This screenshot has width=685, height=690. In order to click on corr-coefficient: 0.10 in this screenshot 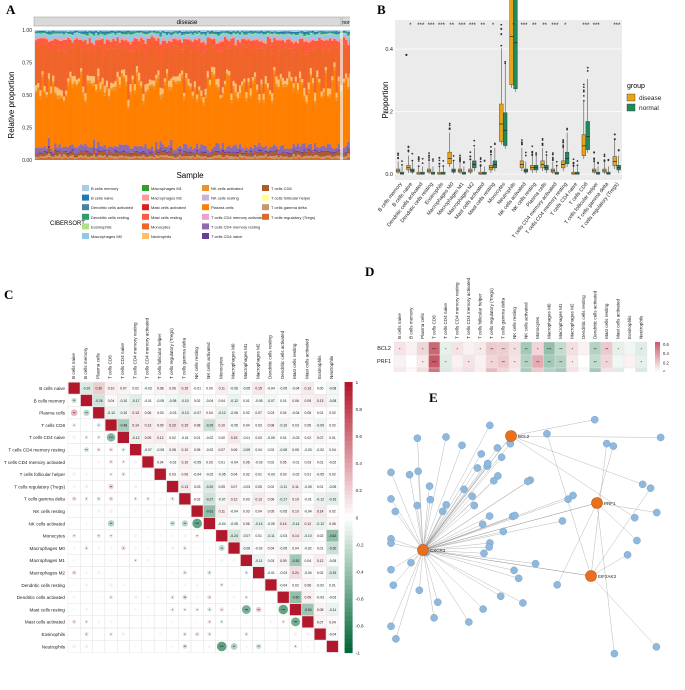, I will do `click(111, 389)`.